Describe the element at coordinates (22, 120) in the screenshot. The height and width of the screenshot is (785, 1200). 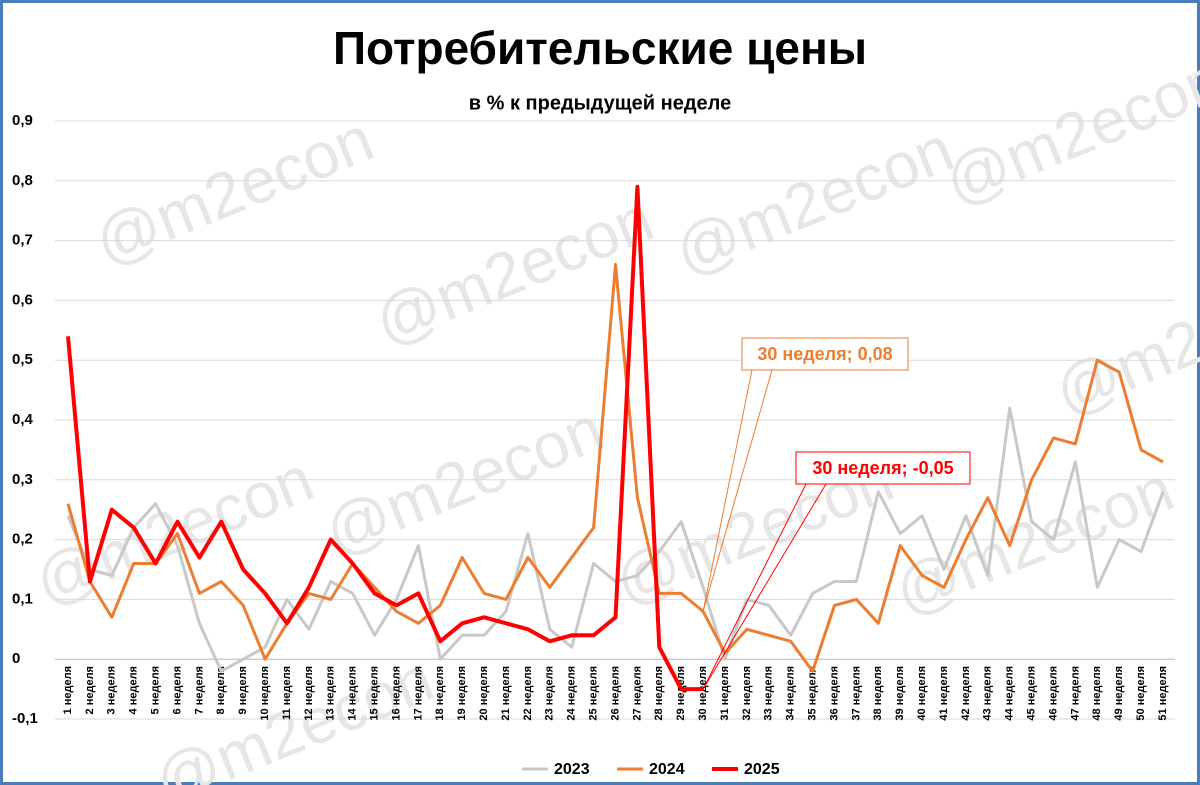
I see `y-tick-label: 0,9` at that location.